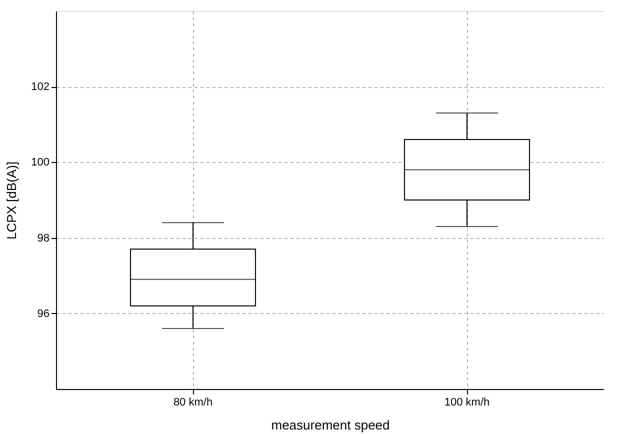  What do you see at coordinates (43, 314) in the screenshot?
I see `y-tick-label: 96` at bounding box center [43, 314].